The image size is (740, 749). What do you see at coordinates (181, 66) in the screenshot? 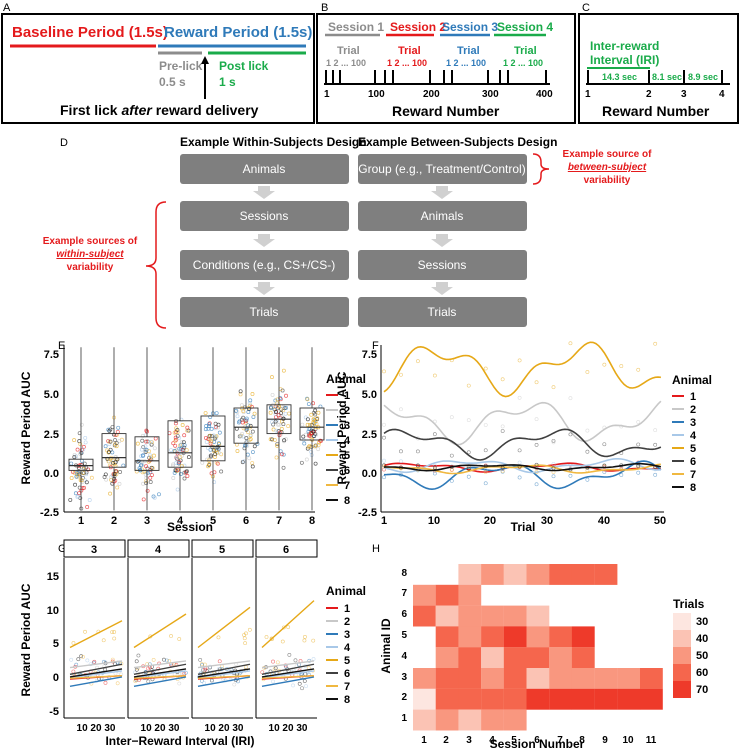
I see `prelick-label: Pre-lick` at bounding box center [181, 66].